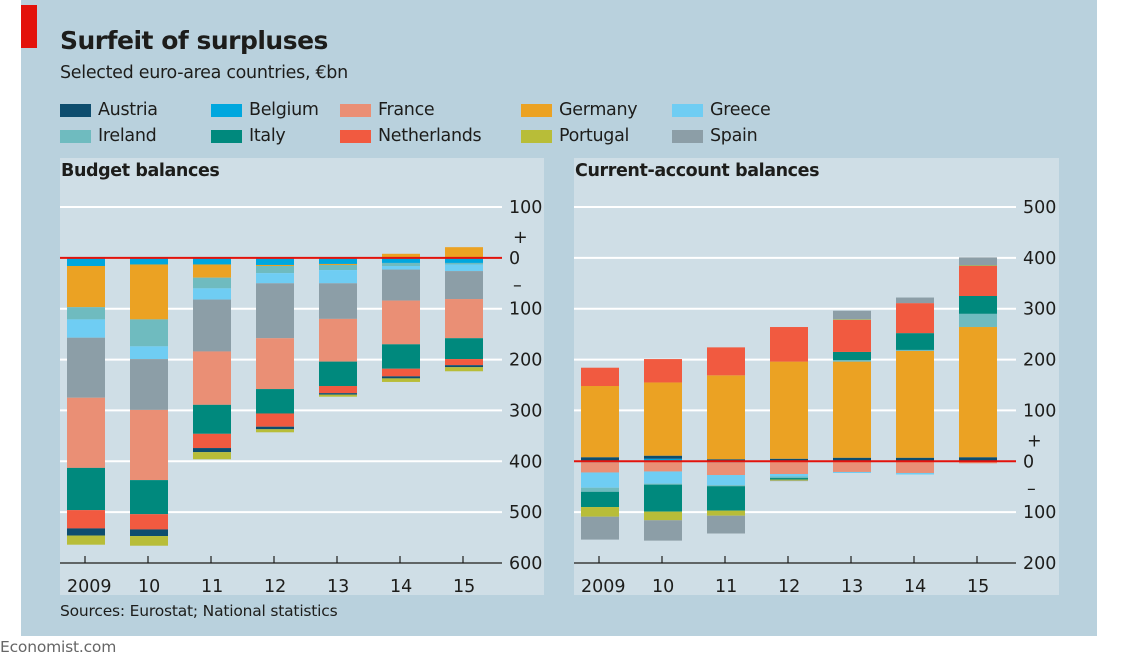 This screenshot has width=1121, height=663. Describe the element at coordinates (600, 459) in the screenshot. I see `current-account-bar-austria-2009` at that location.